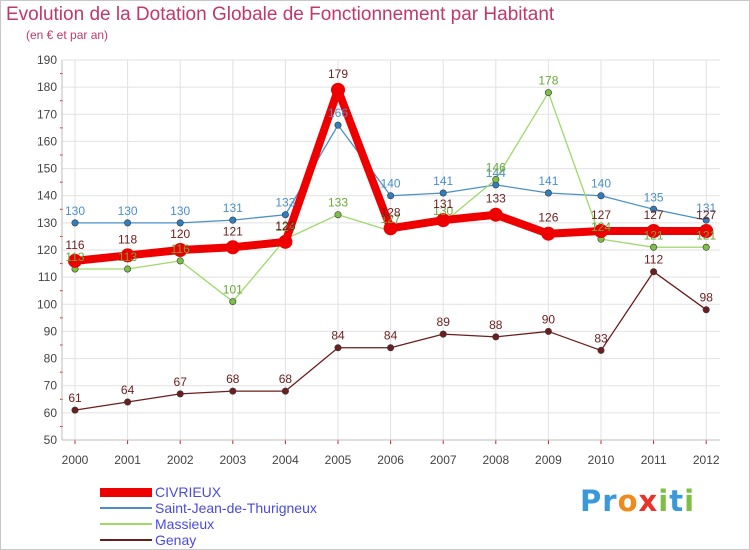  Describe the element at coordinates (51, 386) in the screenshot. I see `y-tick-label: 70` at that location.